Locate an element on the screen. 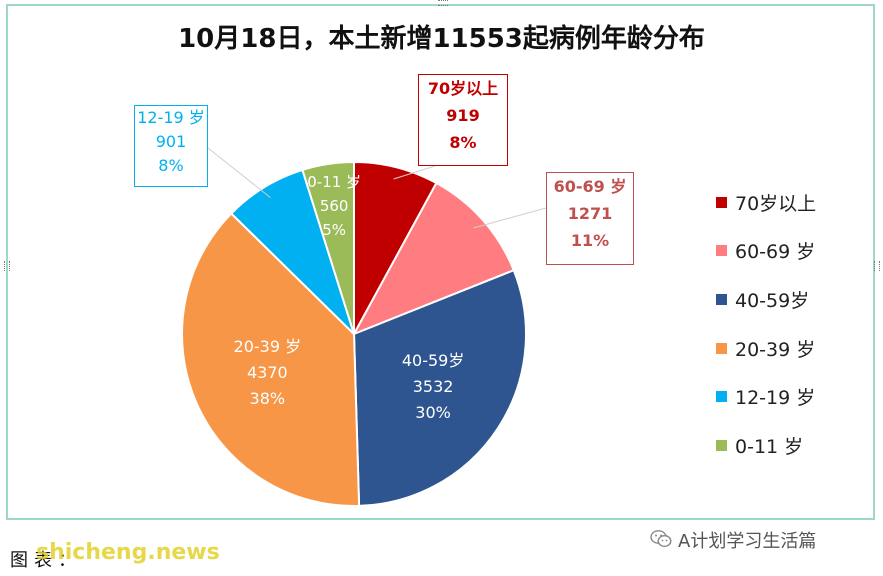 This screenshot has height=576, width=883. slice-value-2: 3532 is located at coordinates (433, 386).